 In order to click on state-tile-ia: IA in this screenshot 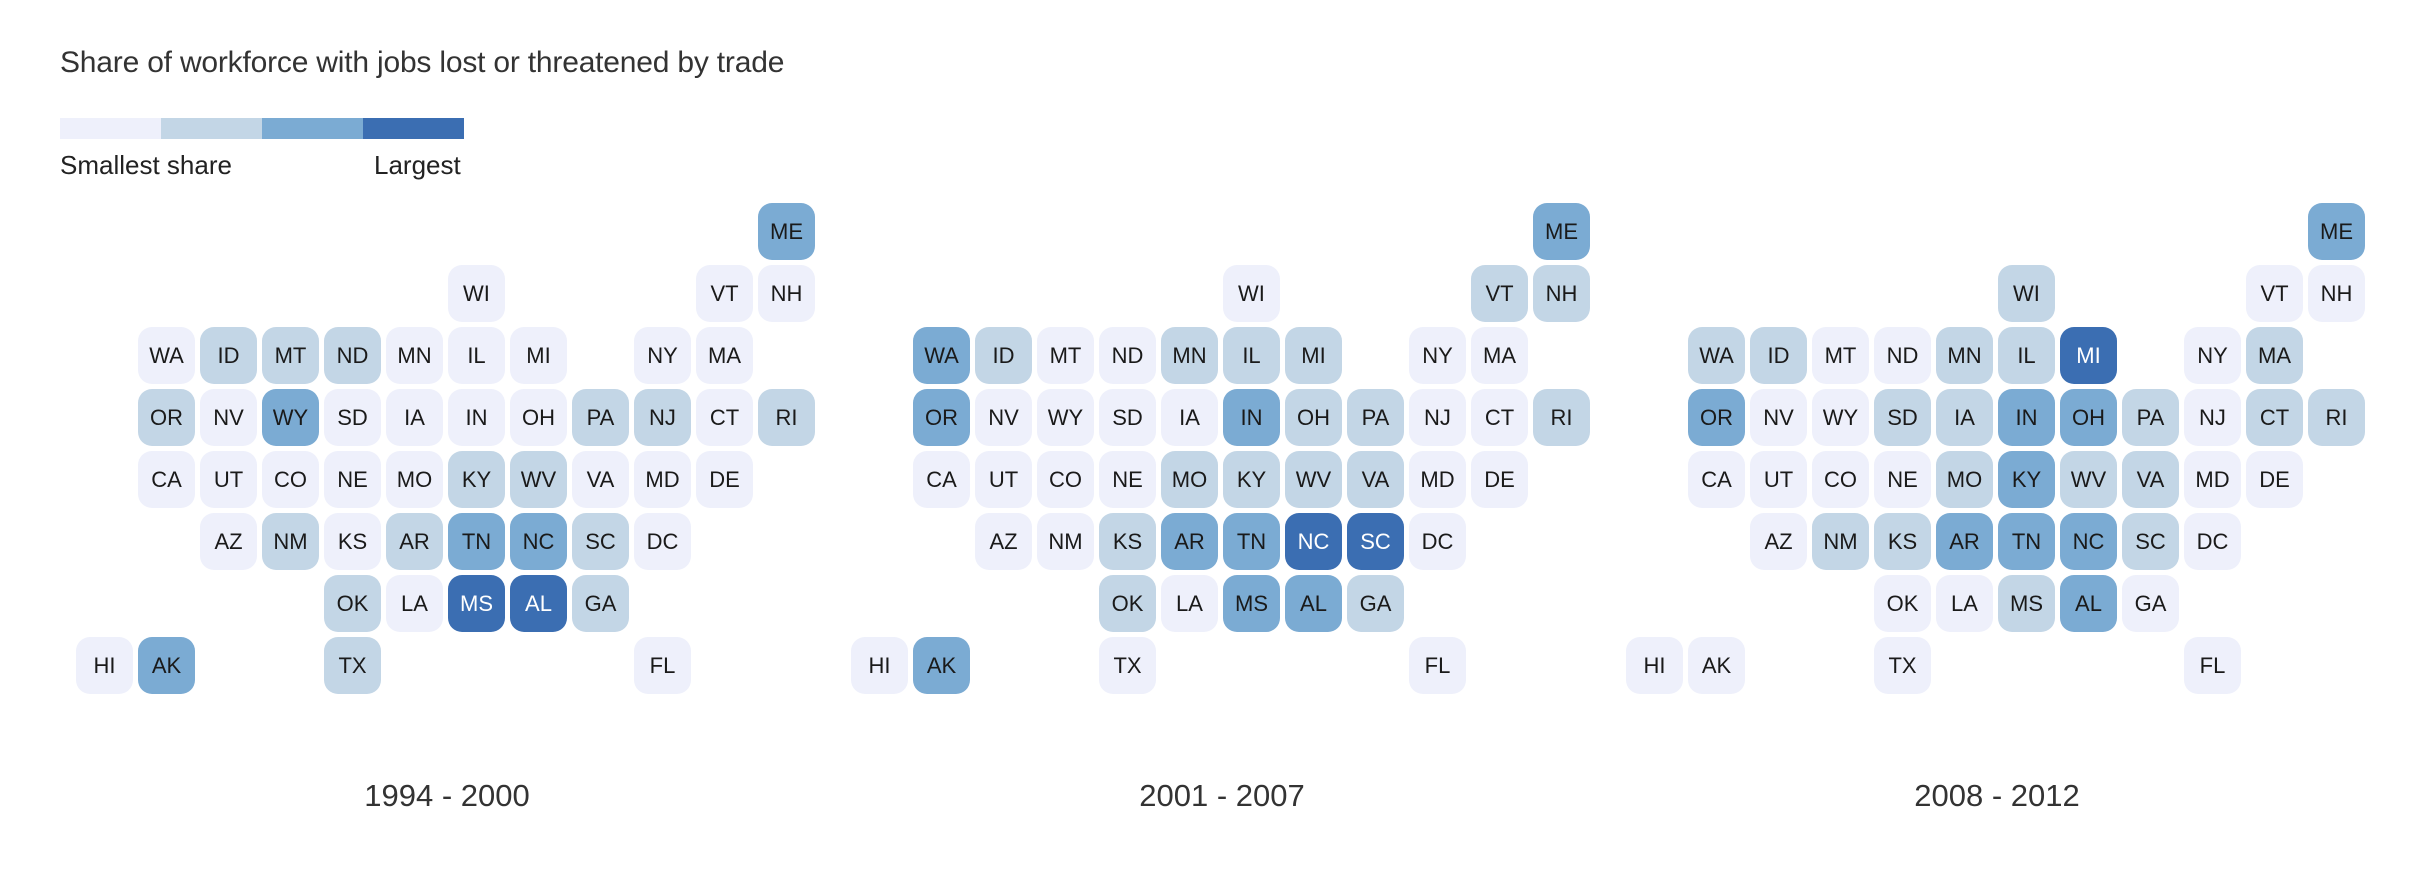, I will do `click(414, 417)`.